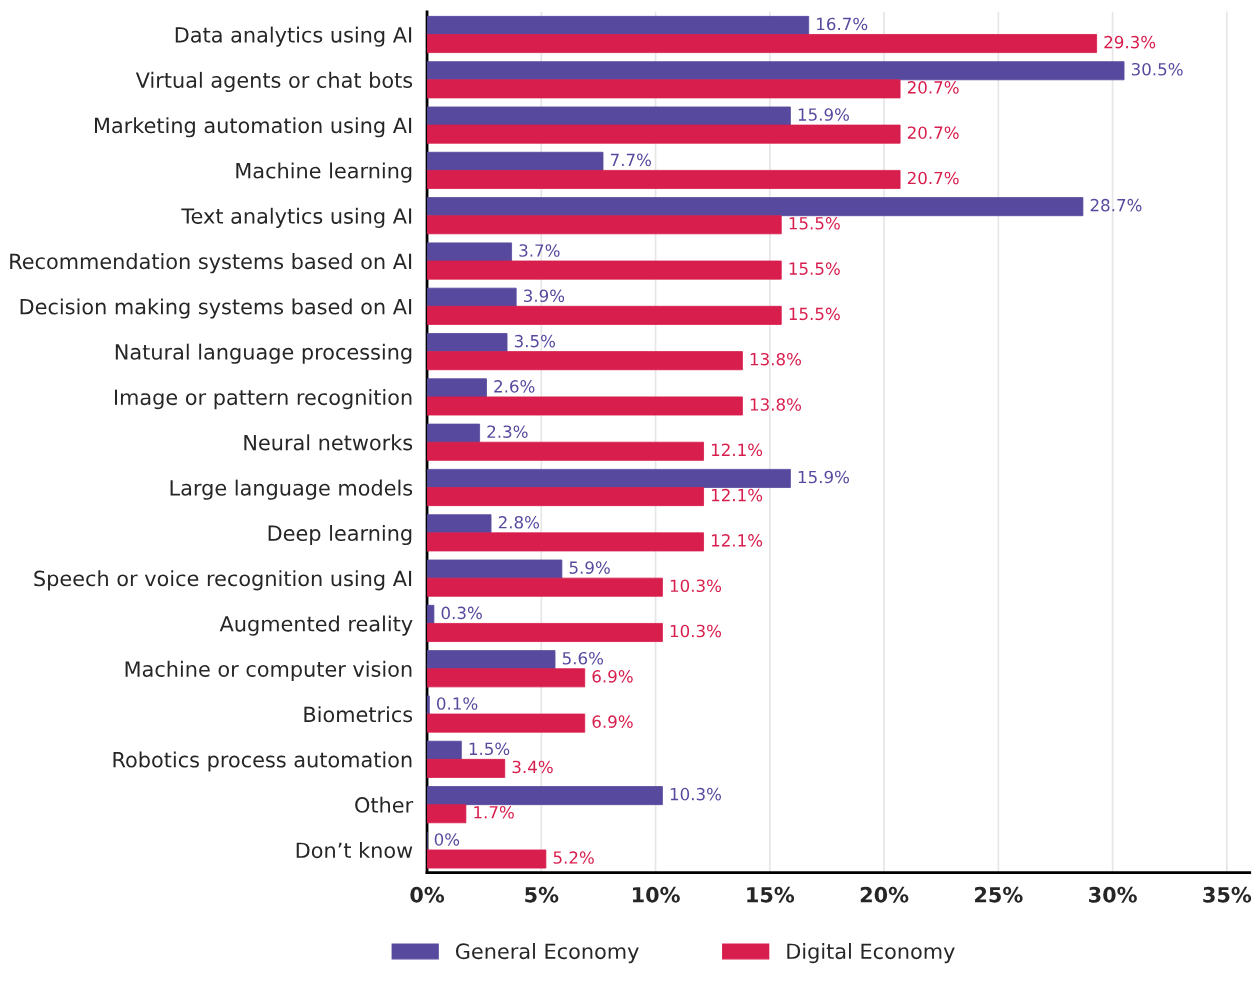 Image resolution: width=1256 pixels, height=986 pixels. What do you see at coordinates (884, 894) in the screenshot?
I see `x-tick-label: 20%` at bounding box center [884, 894].